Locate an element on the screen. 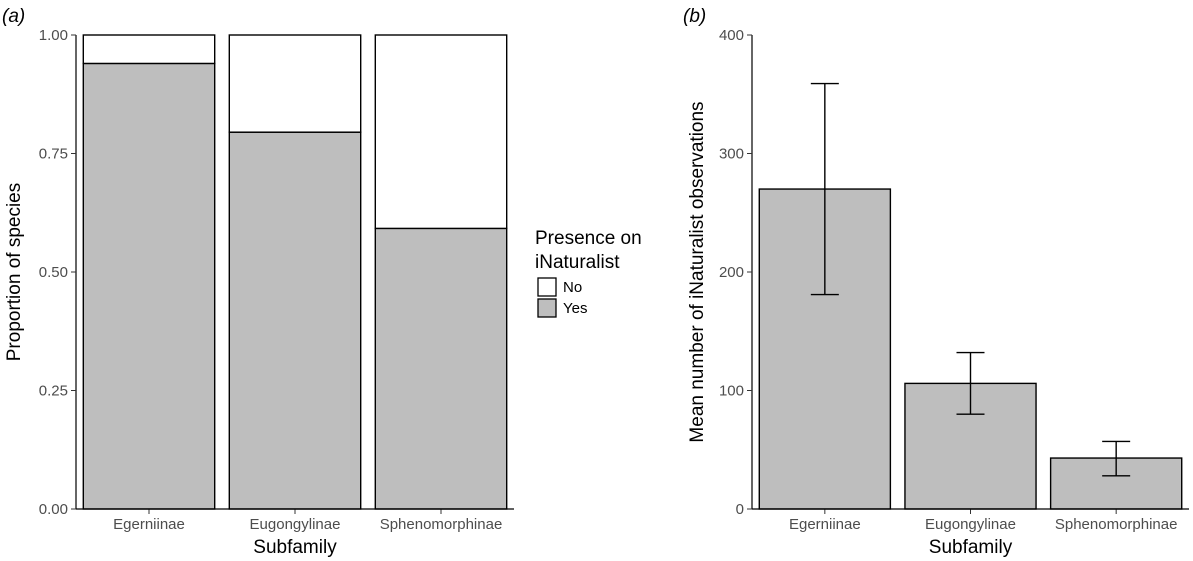 The image size is (1193, 561). panel-a-label: (a) is located at coordinates (13, 16).